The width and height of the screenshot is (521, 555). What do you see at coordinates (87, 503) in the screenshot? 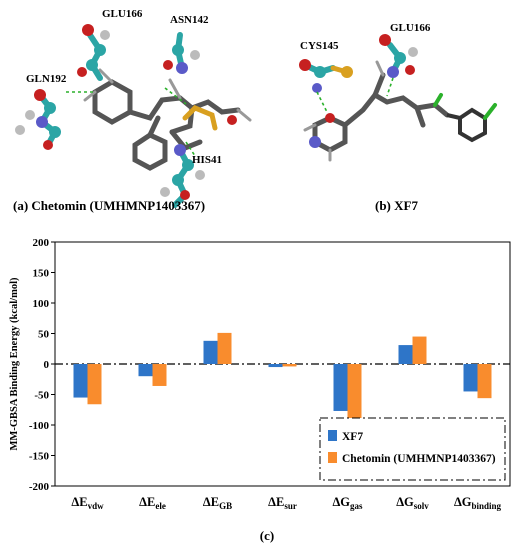
I see `x-category-label: ΔEvdw` at bounding box center [87, 503].